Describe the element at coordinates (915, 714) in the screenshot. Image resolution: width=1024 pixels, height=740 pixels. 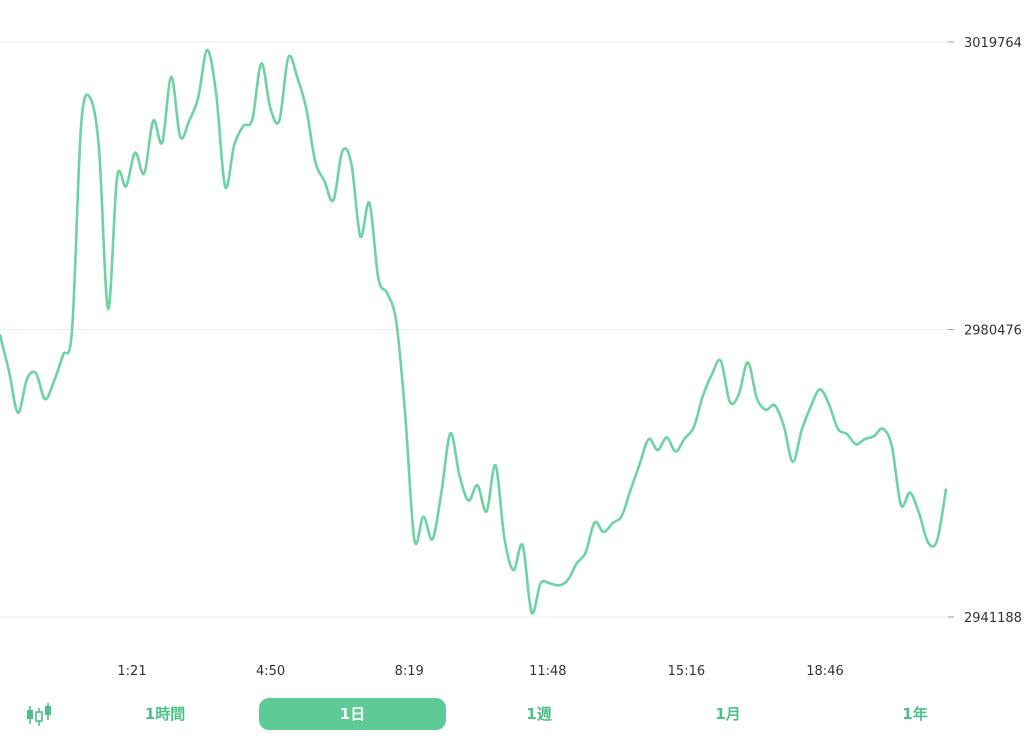
I see `tab-1-year: 1年` at that location.